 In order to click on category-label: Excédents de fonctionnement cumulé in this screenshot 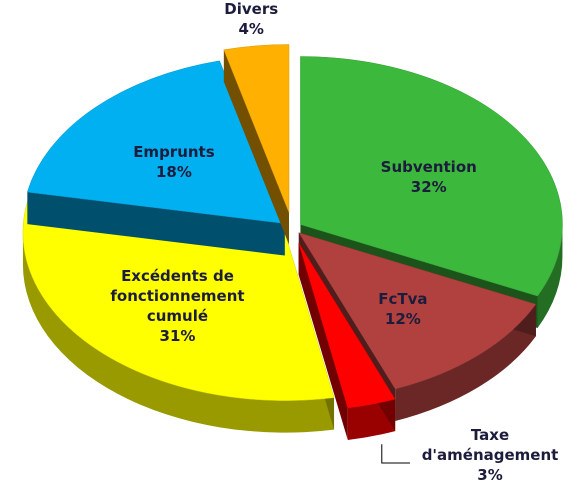, I will do `click(177, 296)`.